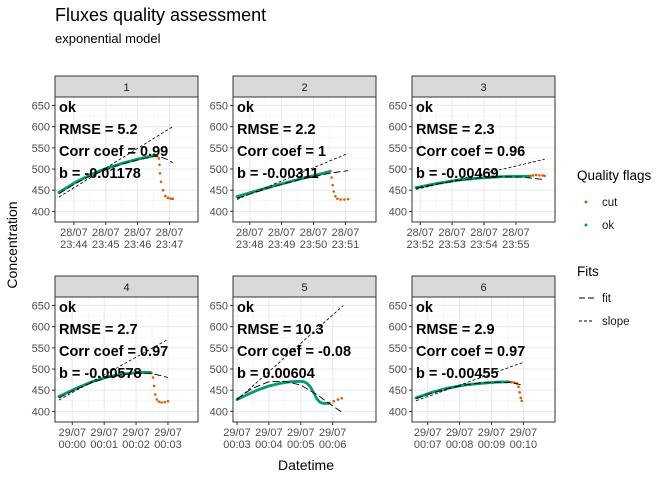  Describe the element at coordinates (276, 130) in the screenshot. I see `annotation-text: RMSE = 2.2` at that location.